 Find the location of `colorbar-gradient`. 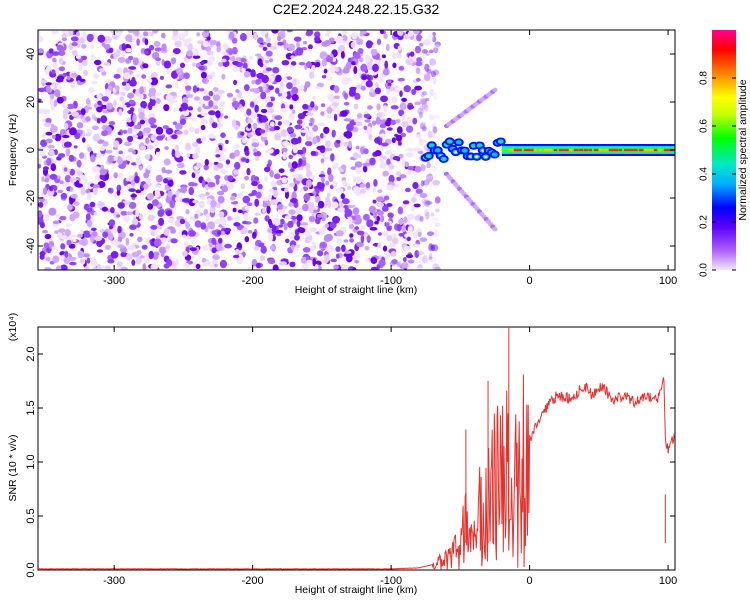

colorbar-gradient is located at coordinates (724, 150).